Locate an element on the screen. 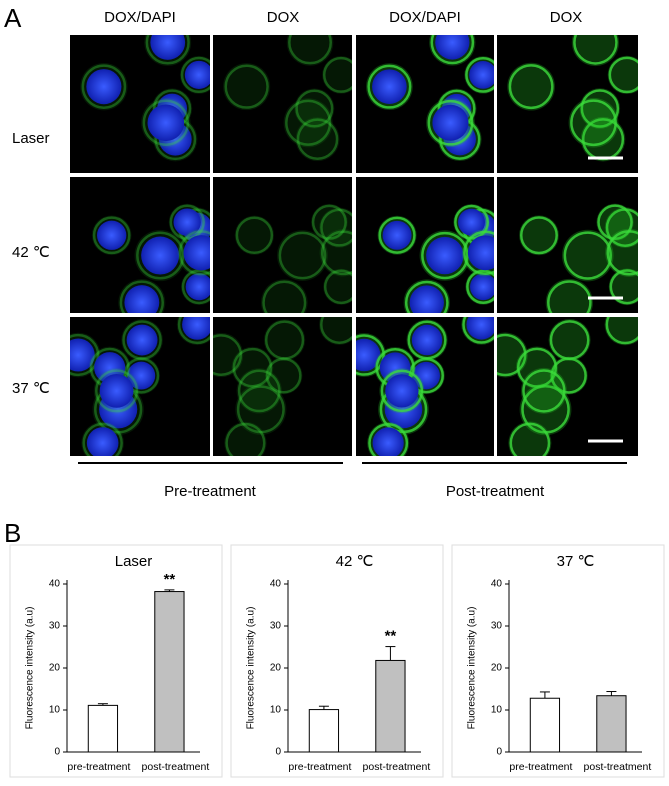 The width and height of the screenshot is (669, 786). chart-title: 42 ℃ is located at coordinates (355, 561).